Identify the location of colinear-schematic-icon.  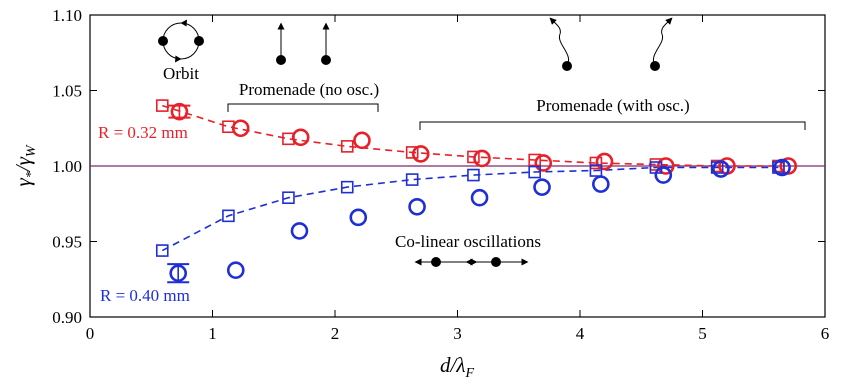
(471, 262).